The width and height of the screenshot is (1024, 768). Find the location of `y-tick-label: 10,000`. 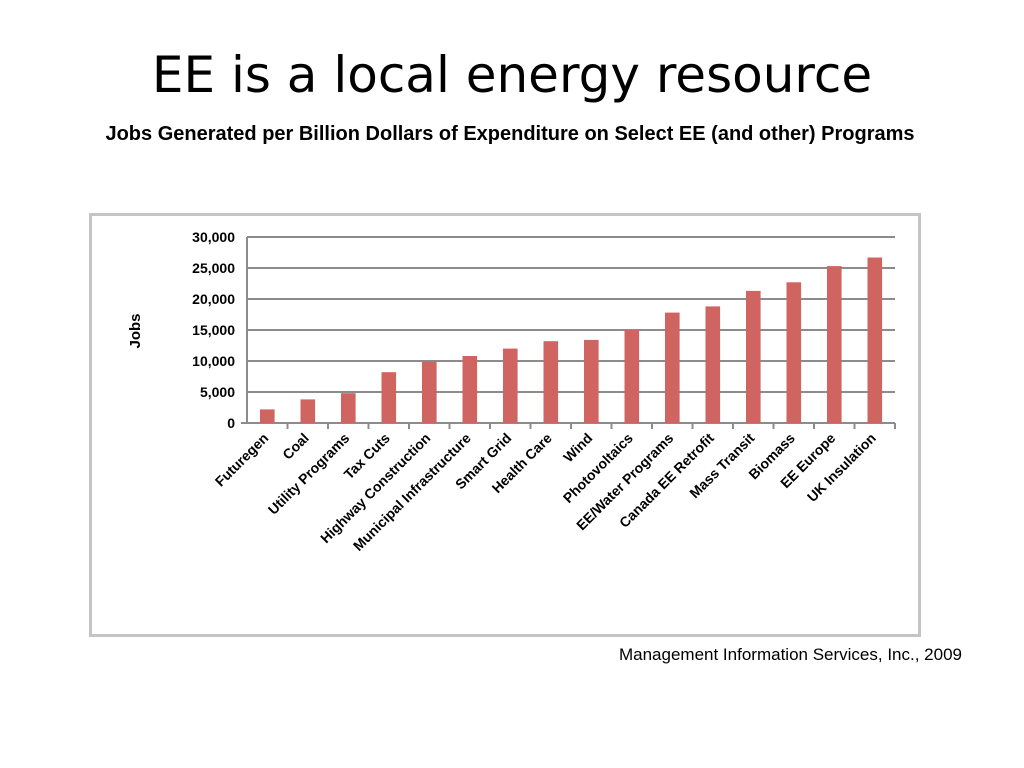

y-tick-label: 10,000 is located at coordinates (213, 361).